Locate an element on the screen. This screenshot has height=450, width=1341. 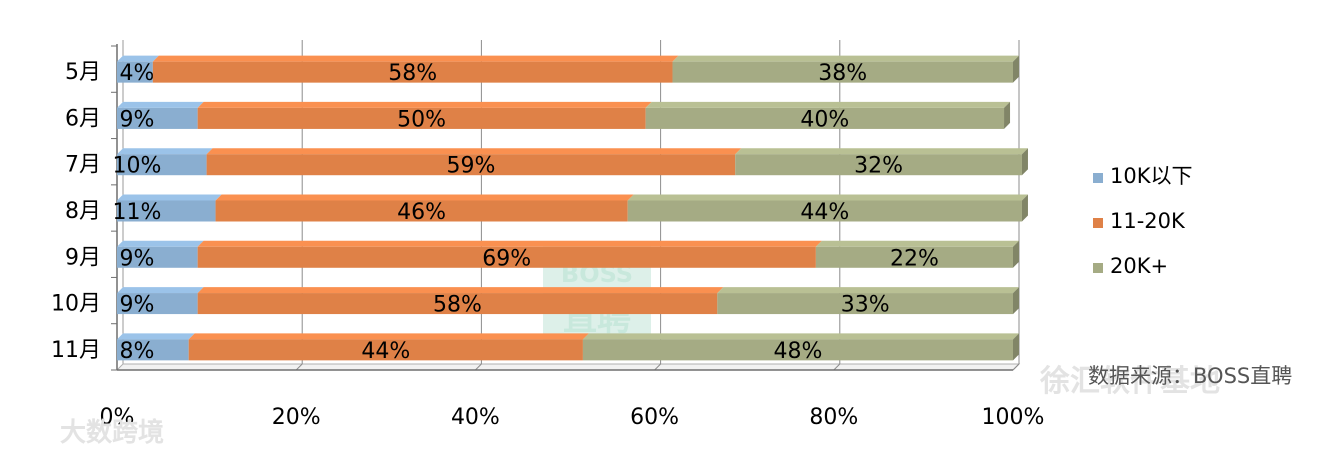
data-label: 8% is located at coordinates (137, 351).